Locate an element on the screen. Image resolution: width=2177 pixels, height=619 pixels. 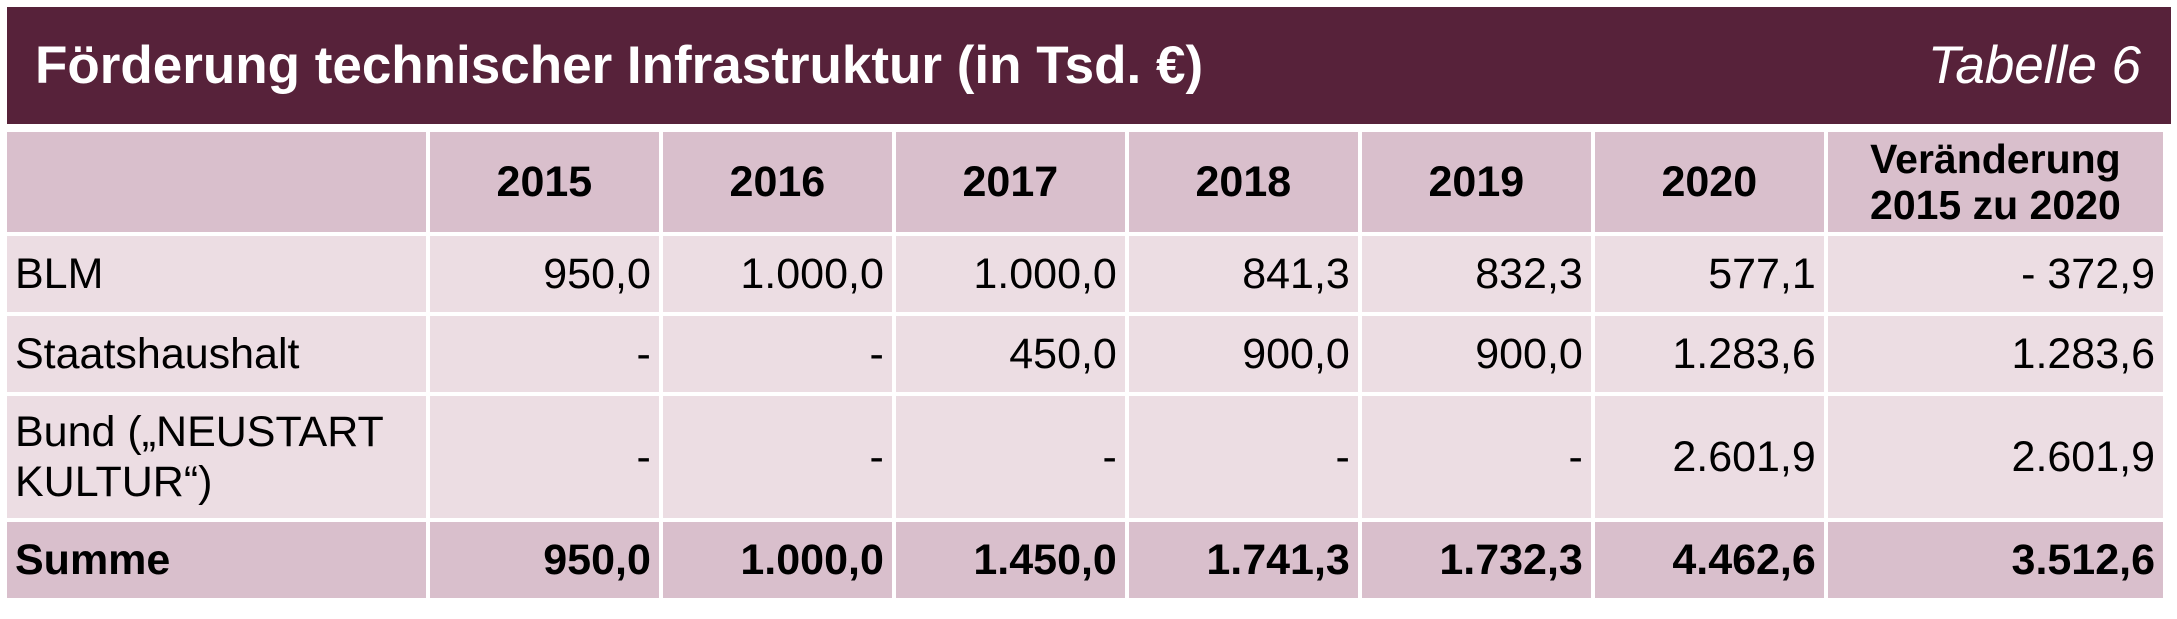
column-header-2018: 2018 is located at coordinates (1243, 182).